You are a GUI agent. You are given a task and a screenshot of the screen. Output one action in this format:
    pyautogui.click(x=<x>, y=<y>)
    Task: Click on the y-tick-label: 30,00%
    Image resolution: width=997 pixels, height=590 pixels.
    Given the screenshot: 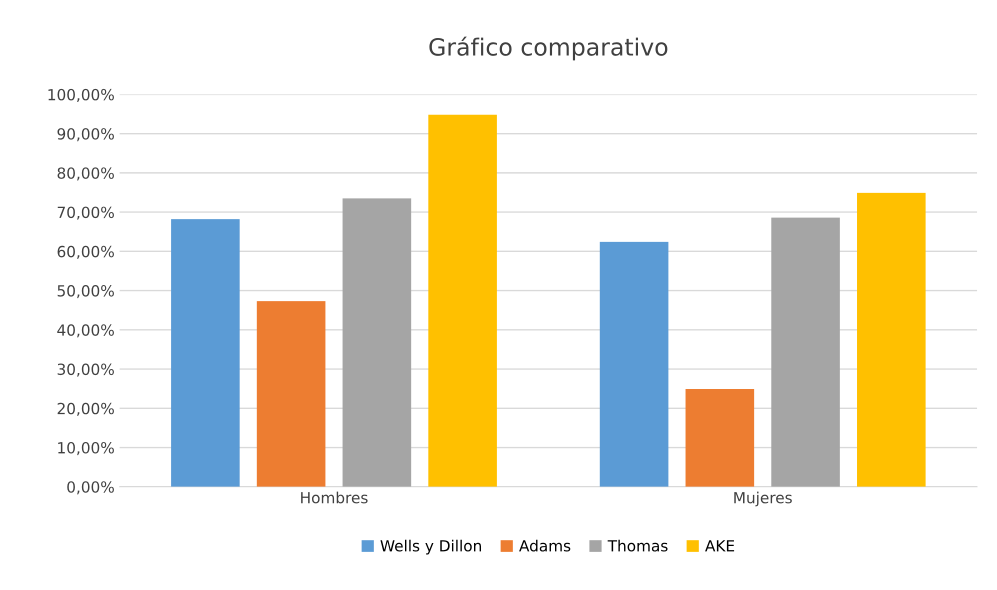 What is the action you would take?
    pyautogui.click(x=86, y=370)
    